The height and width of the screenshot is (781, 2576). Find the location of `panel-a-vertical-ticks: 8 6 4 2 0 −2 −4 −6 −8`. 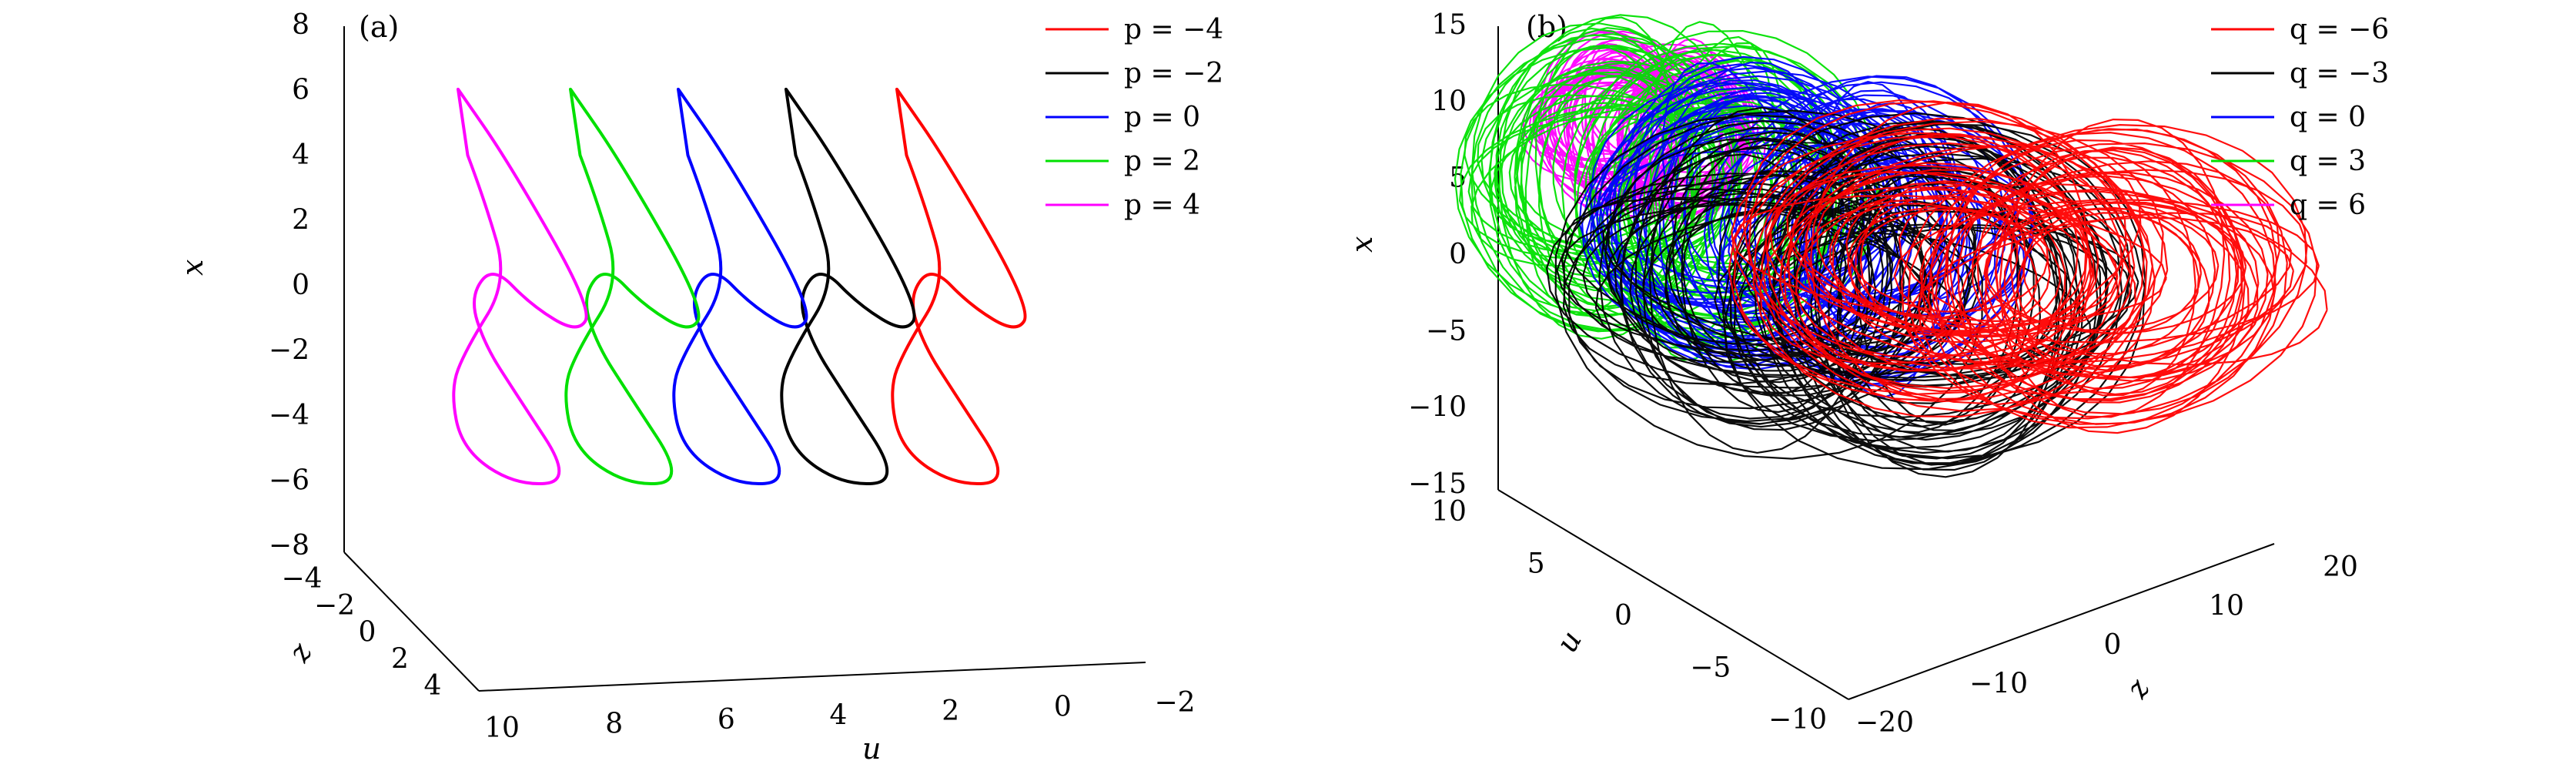

panel-a-vertical-ticks: 8 6 4 2 0 −2 −4 −6 −8 is located at coordinates (289, 285).